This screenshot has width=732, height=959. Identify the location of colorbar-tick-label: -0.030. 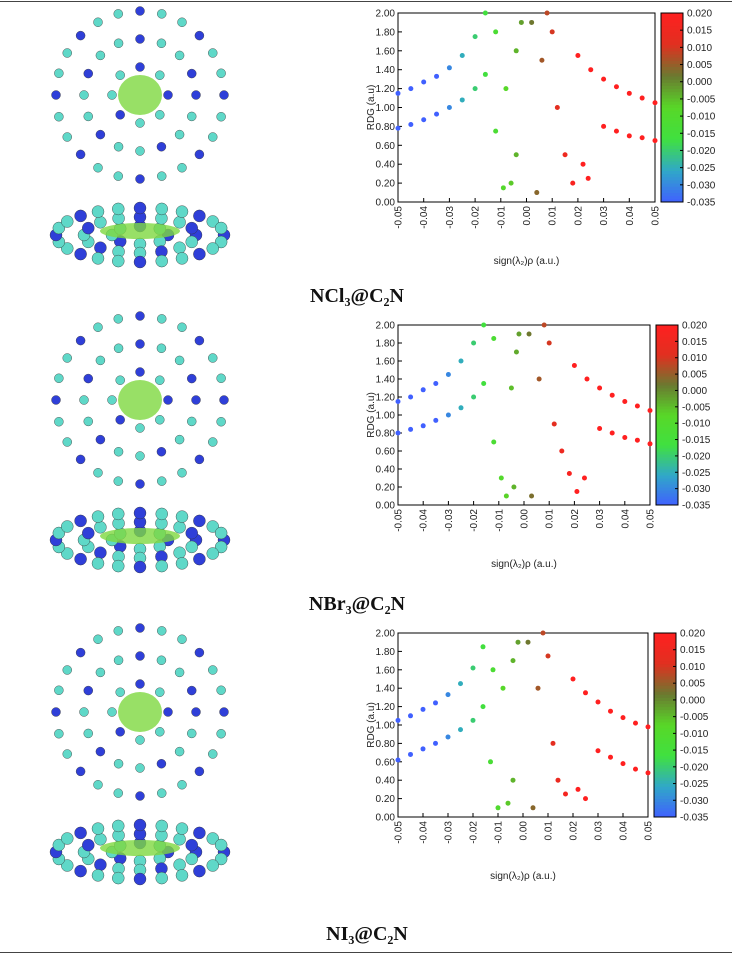
(694, 801).